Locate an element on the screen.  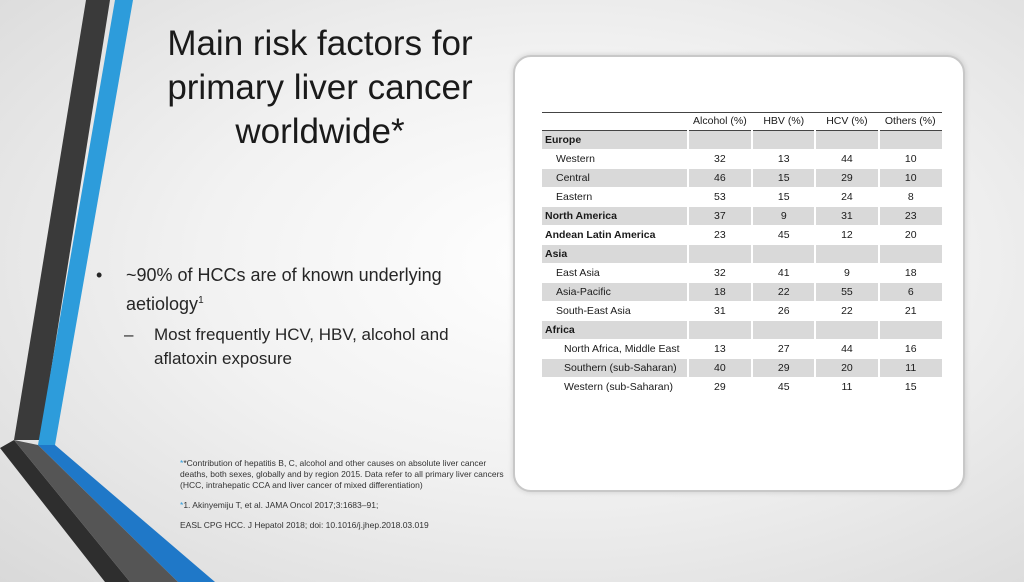
row-value-cell: 21 is located at coordinates (909, 311).